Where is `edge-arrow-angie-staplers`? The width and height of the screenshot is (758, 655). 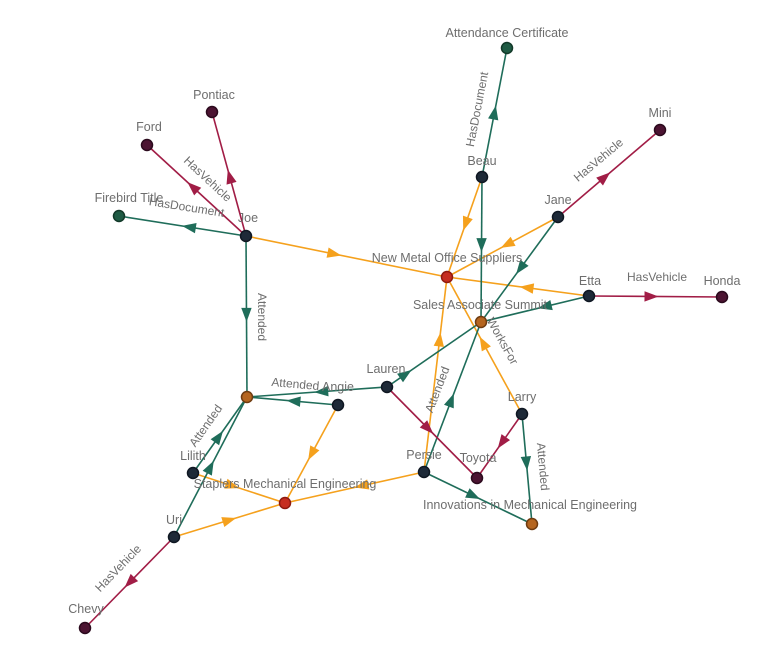
edge-arrow-angie-staplers is located at coordinates (314, 453).